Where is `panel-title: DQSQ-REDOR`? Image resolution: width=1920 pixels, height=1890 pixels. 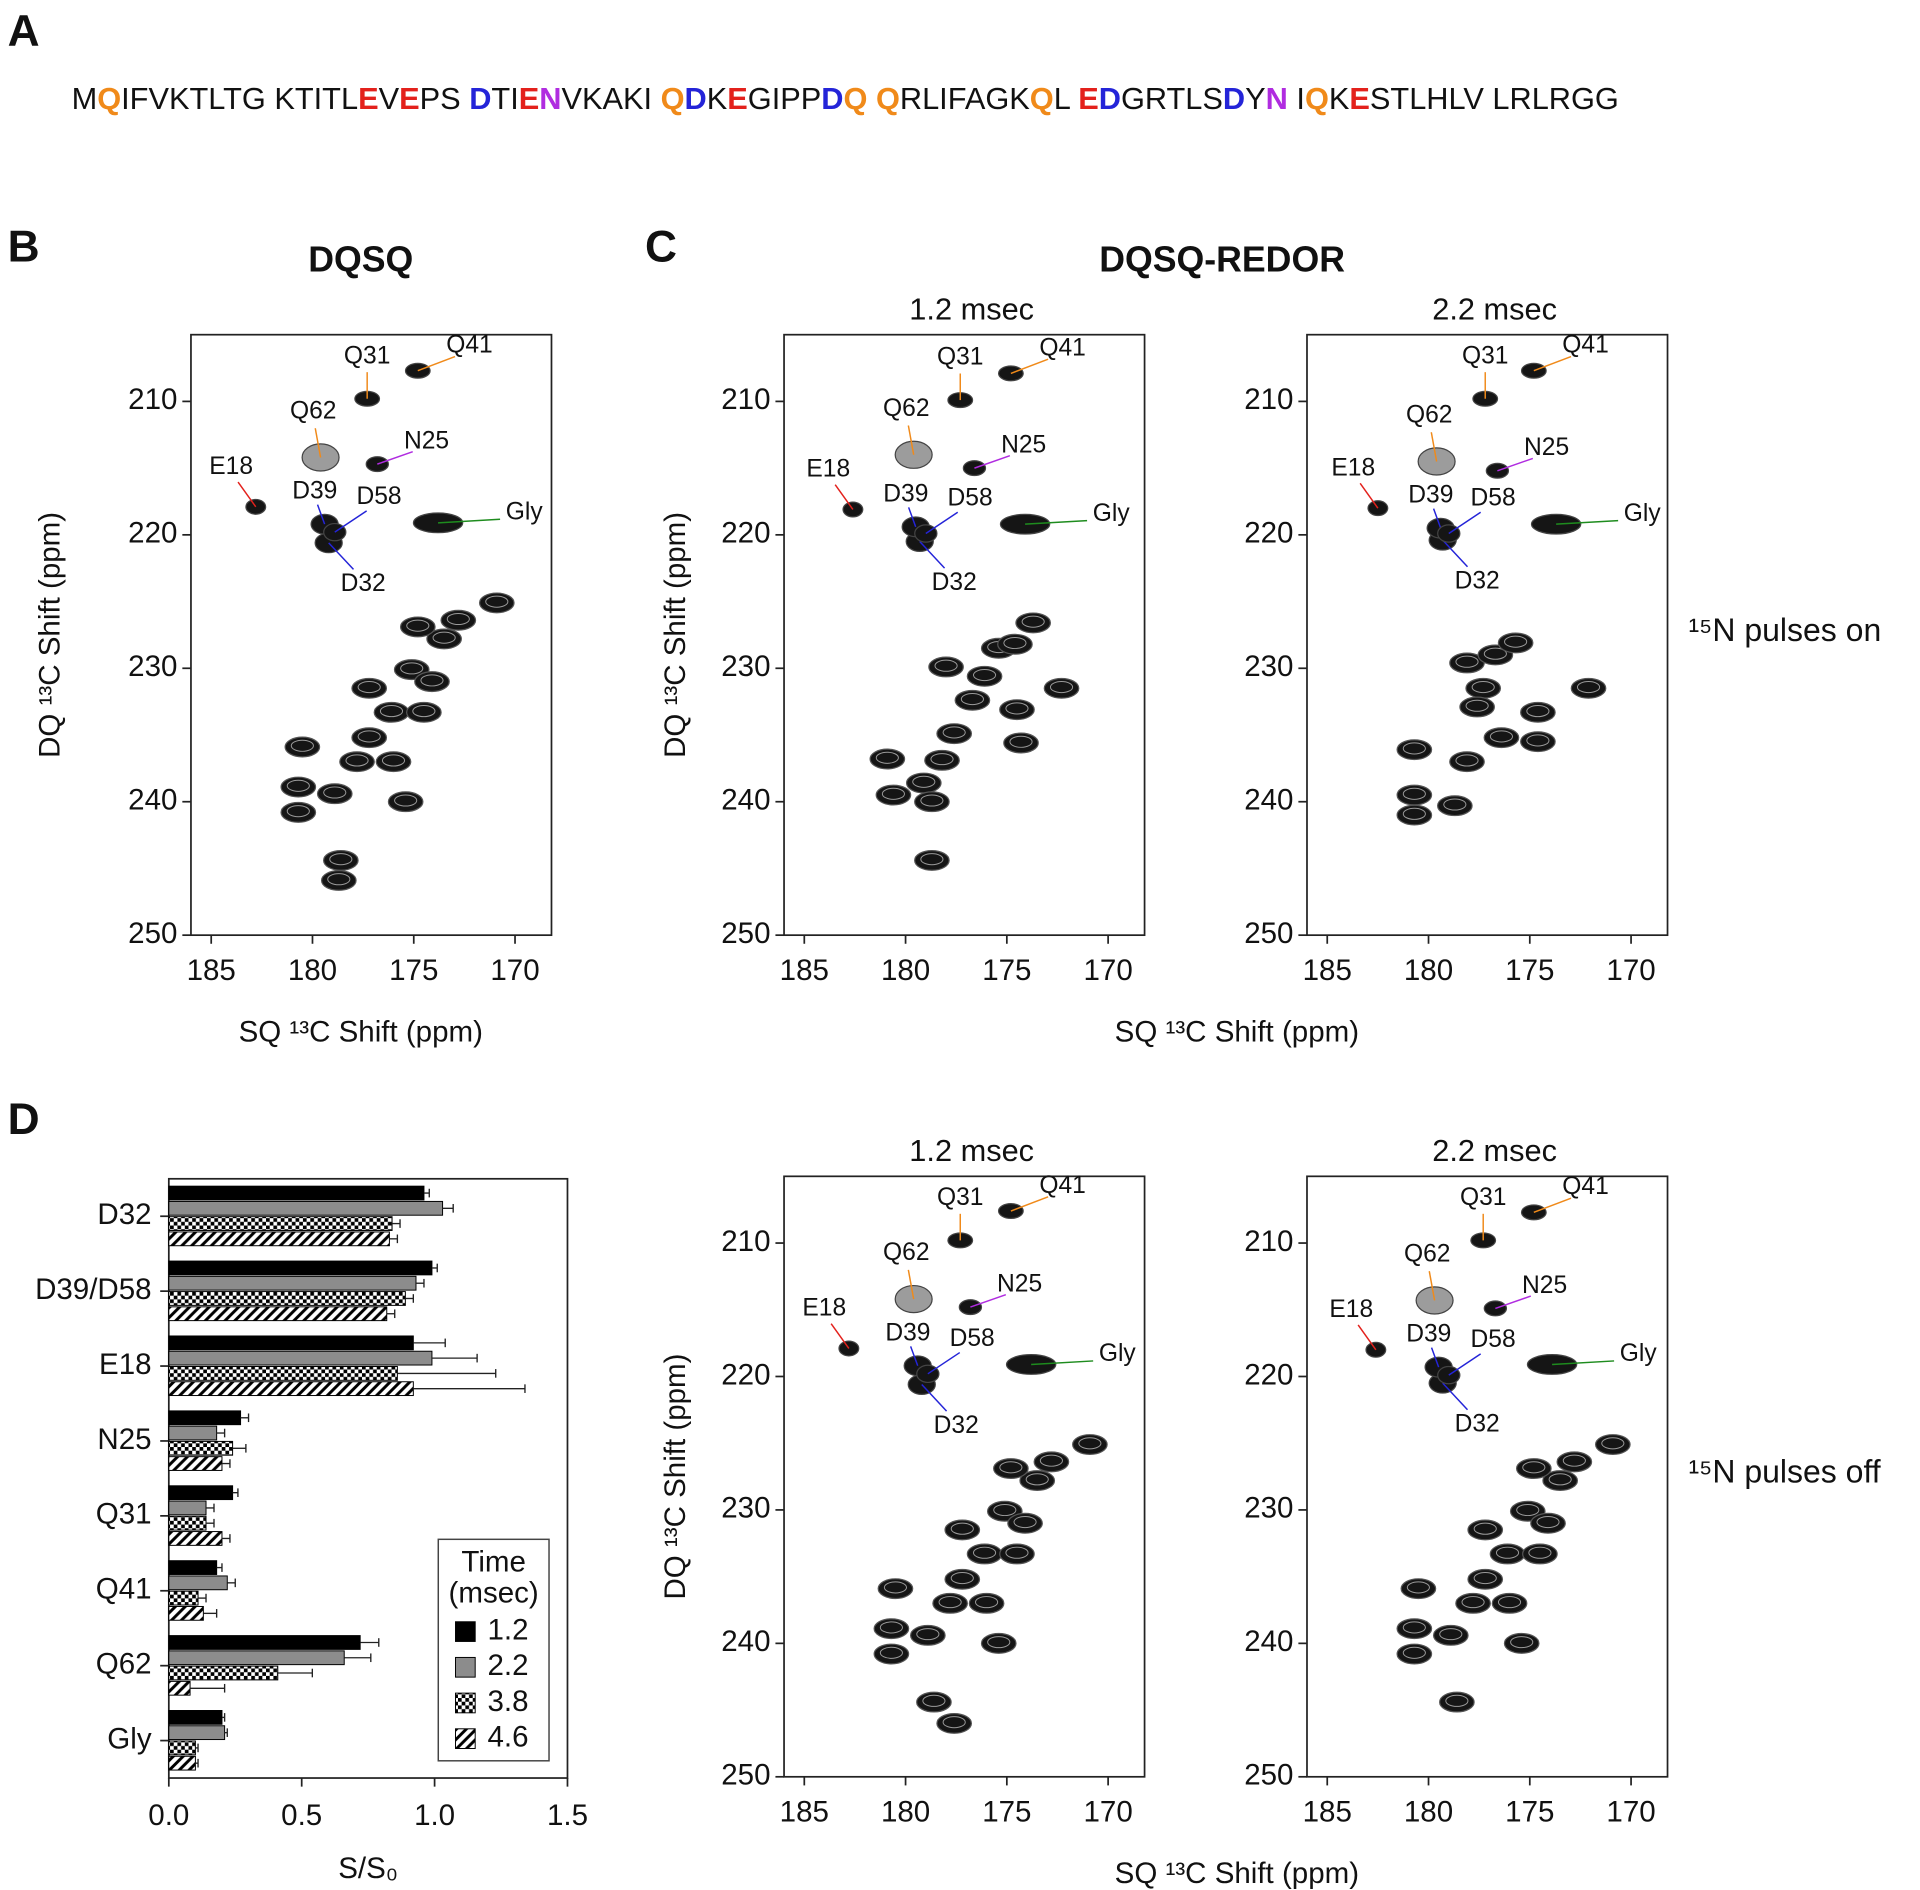 panel-title: DQSQ-REDOR is located at coordinates (1222, 260).